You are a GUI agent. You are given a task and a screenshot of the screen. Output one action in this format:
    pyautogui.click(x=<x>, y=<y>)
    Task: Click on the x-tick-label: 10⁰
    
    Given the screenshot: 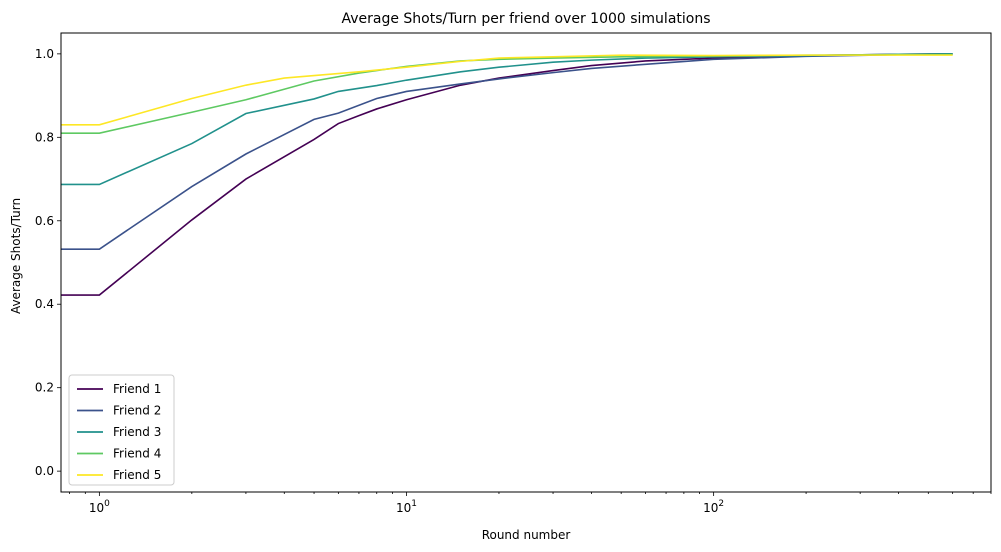 What is the action you would take?
    pyautogui.click(x=99, y=507)
    